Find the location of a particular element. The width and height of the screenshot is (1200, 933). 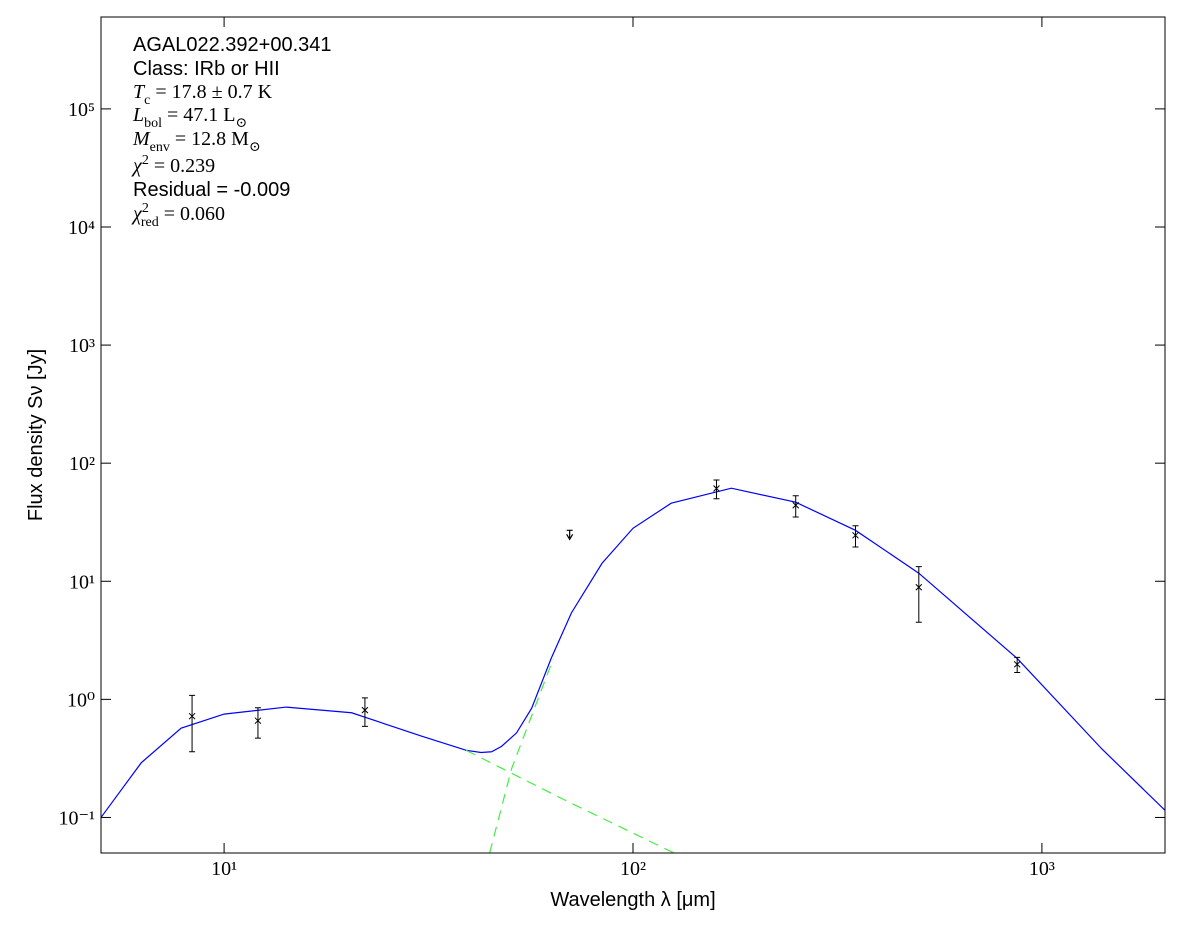

annotation-part: c is located at coordinates (147, 100).